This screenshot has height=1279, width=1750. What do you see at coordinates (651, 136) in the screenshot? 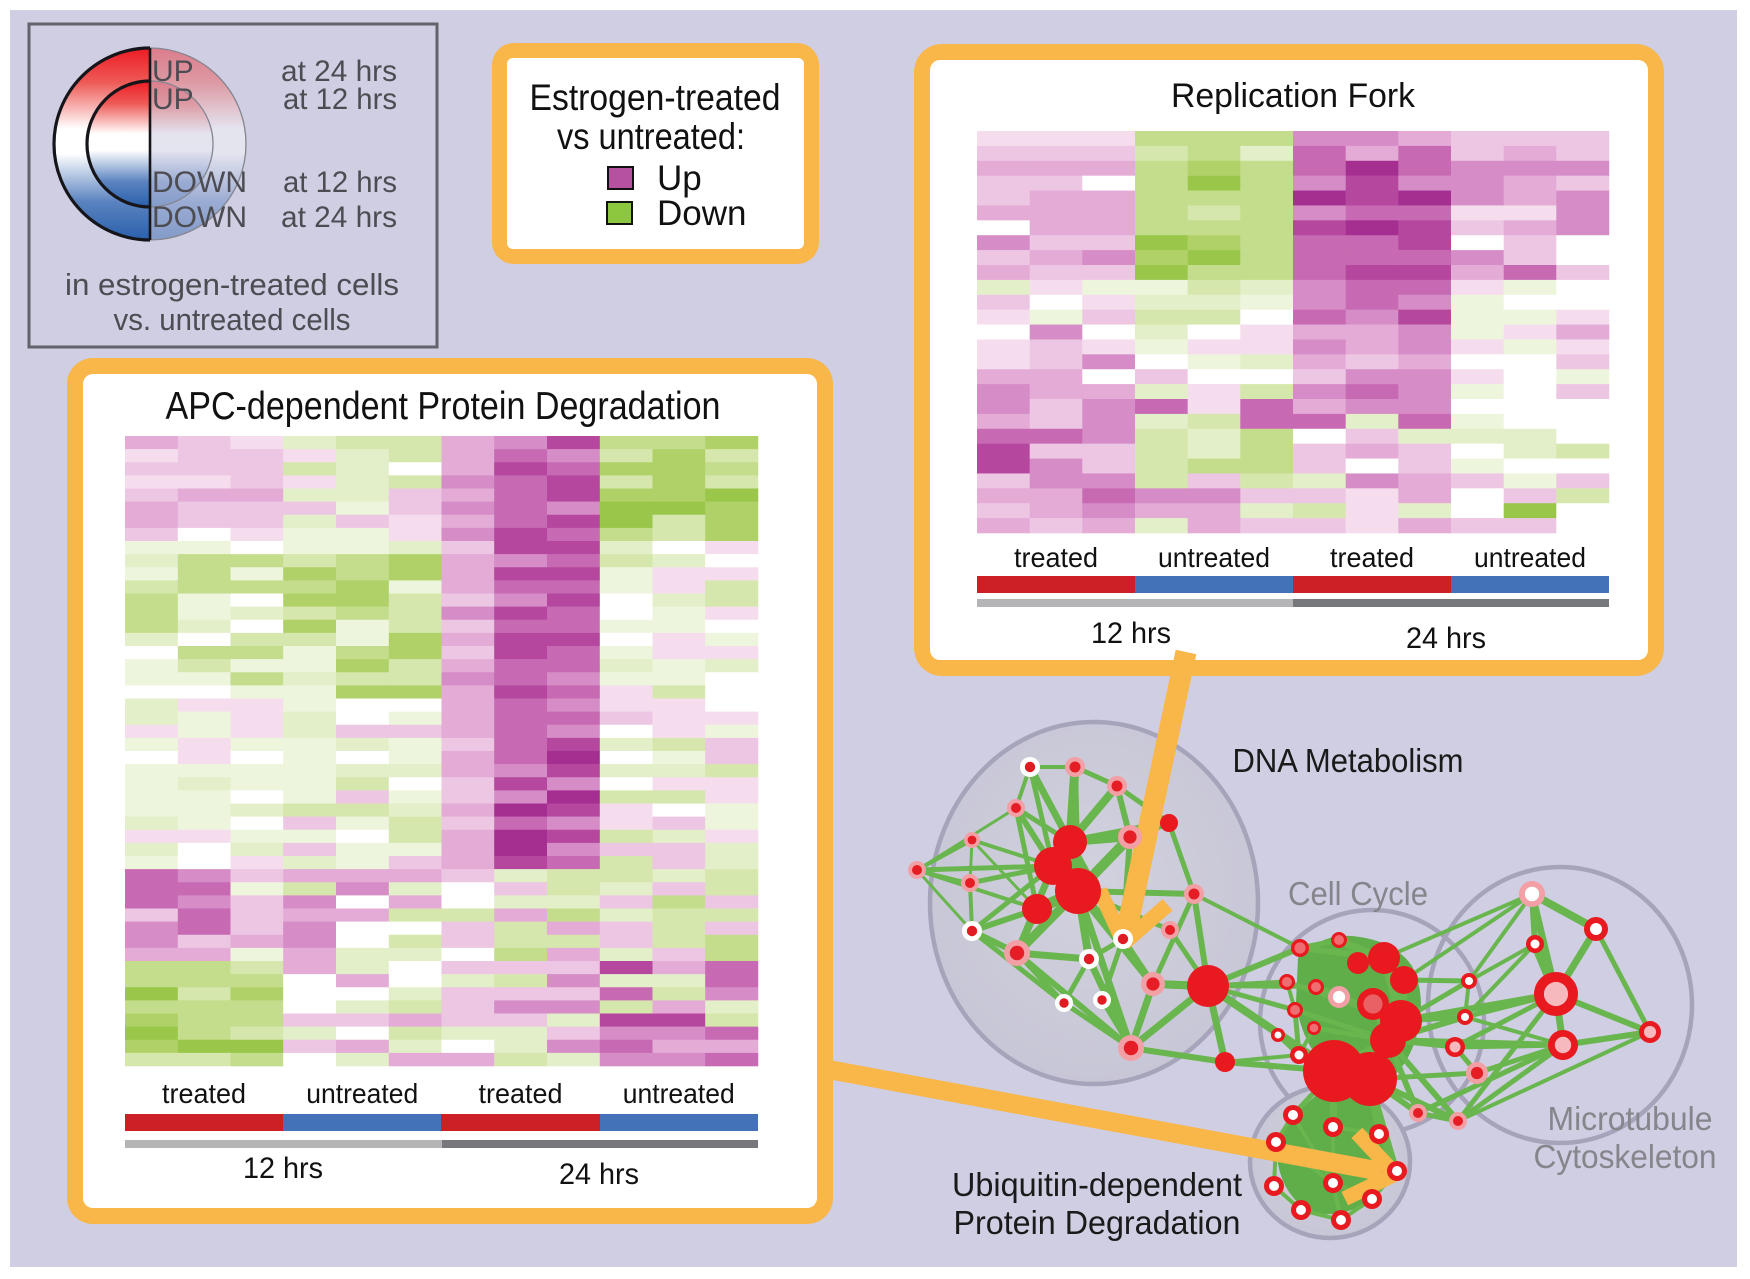
I see `svg-text: vs untreated:` at bounding box center [651, 136].